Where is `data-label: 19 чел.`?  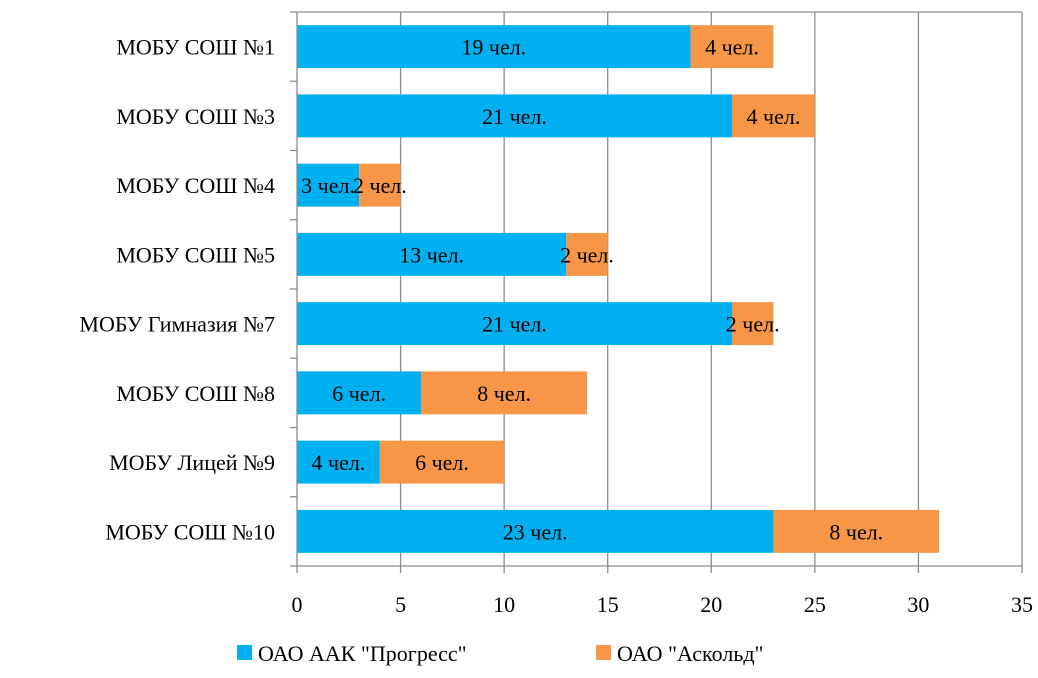
data-label: 19 чел. is located at coordinates (493, 47).